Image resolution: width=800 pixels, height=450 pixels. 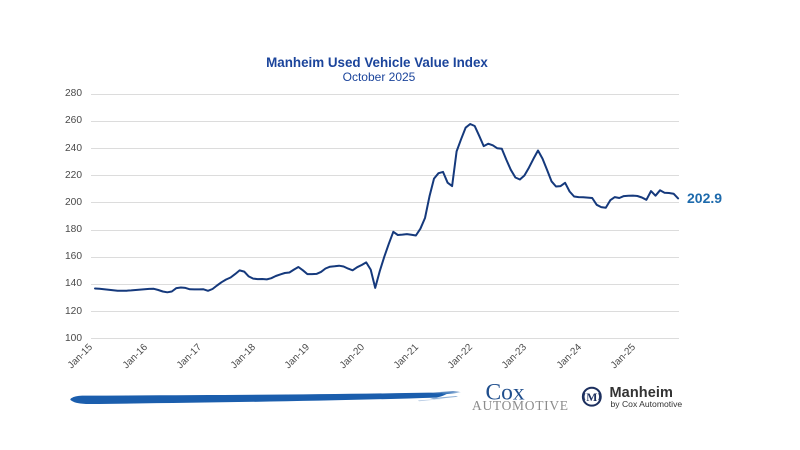 I want to click on svg-text: M, so click(x=591, y=397).